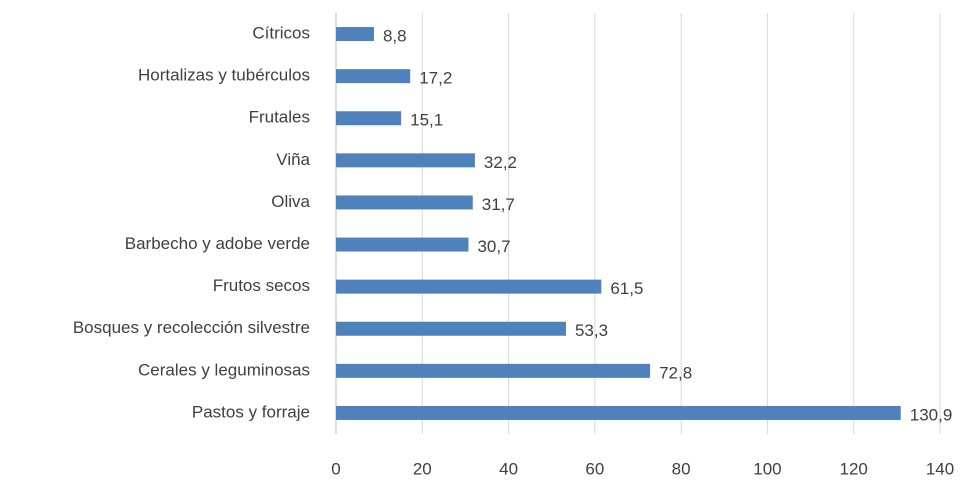 The height and width of the screenshot is (483, 971). I want to click on x-tick-label: 120, so click(854, 468).